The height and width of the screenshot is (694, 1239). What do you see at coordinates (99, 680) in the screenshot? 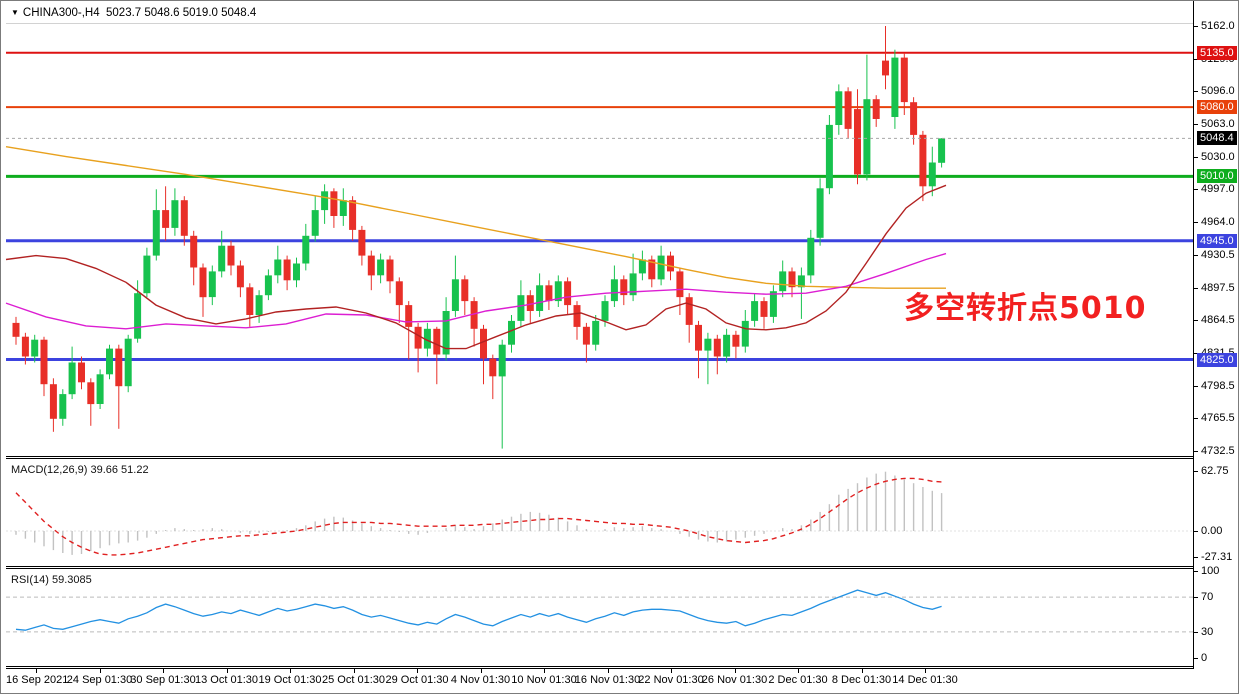
I see `time-tick-label: 24 Sep 01:30` at bounding box center [99, 680].